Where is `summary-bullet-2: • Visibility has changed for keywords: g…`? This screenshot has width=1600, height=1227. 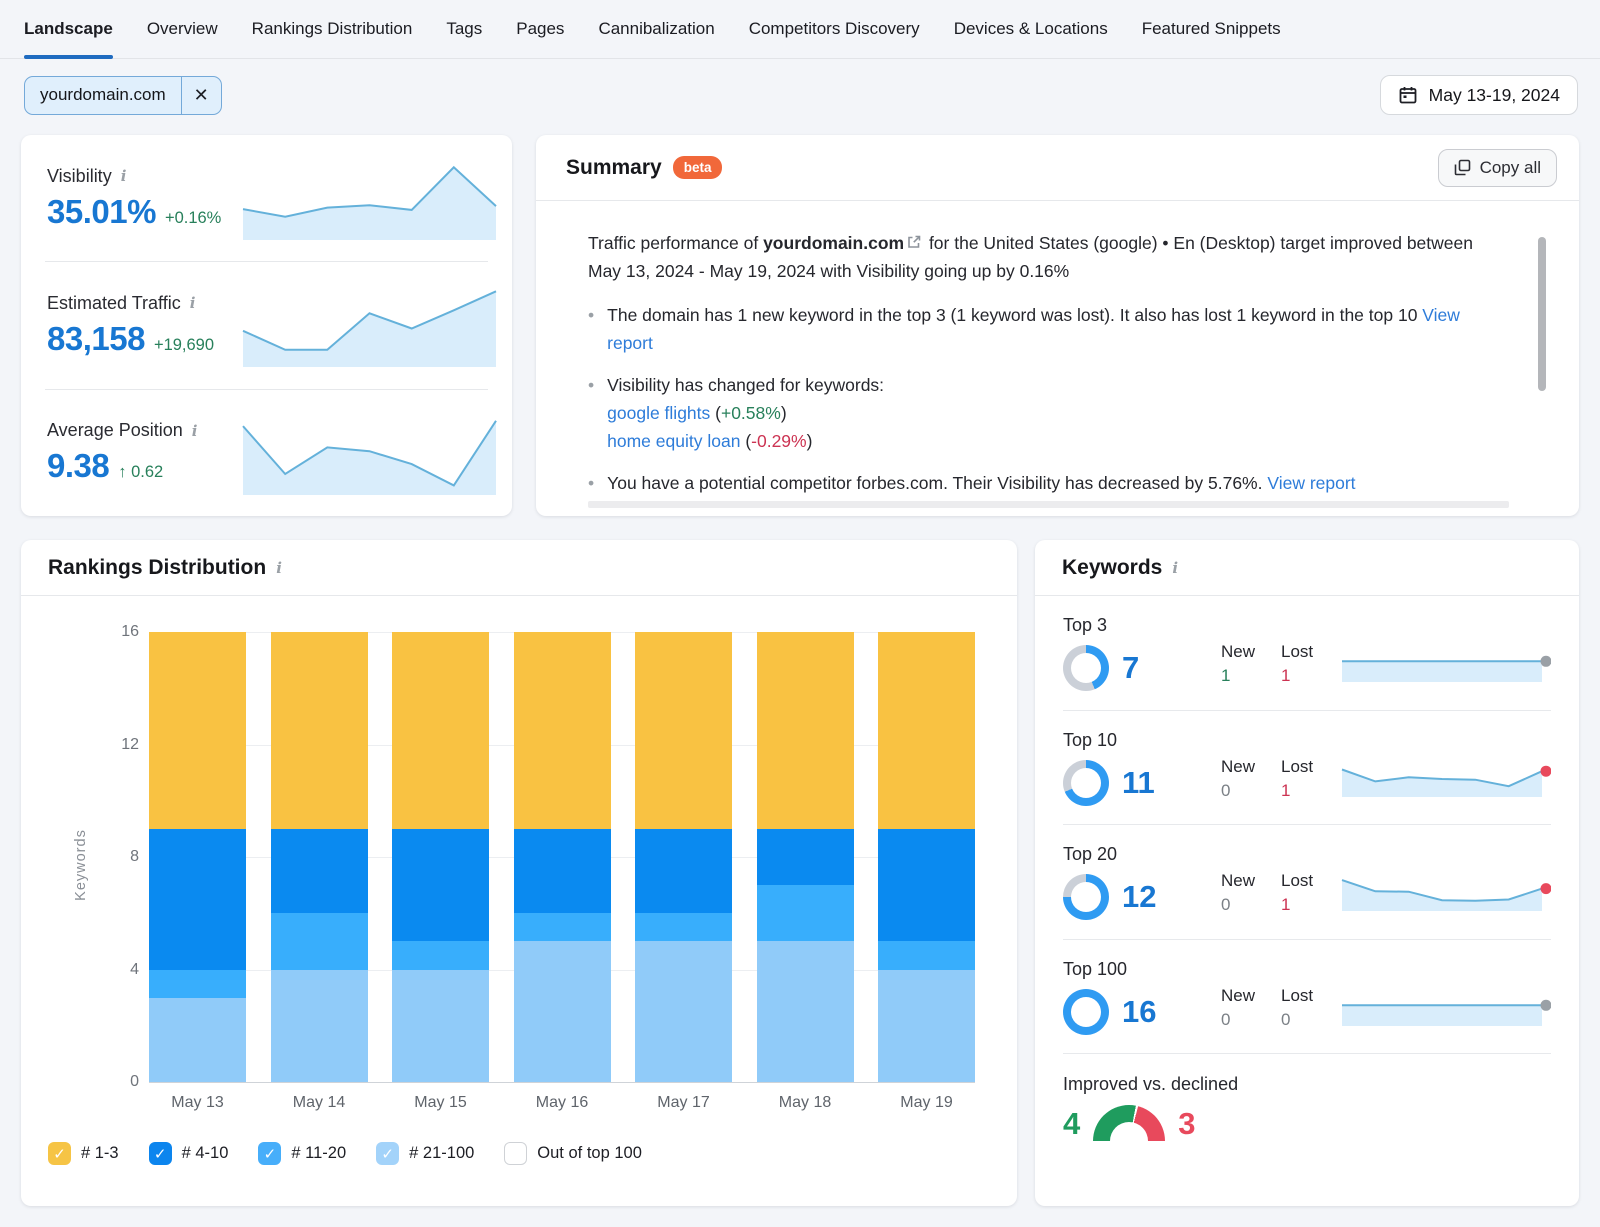
summary-bullet-2: • Visibility has changed for keywords: g… is located at coordinates (736, 413).